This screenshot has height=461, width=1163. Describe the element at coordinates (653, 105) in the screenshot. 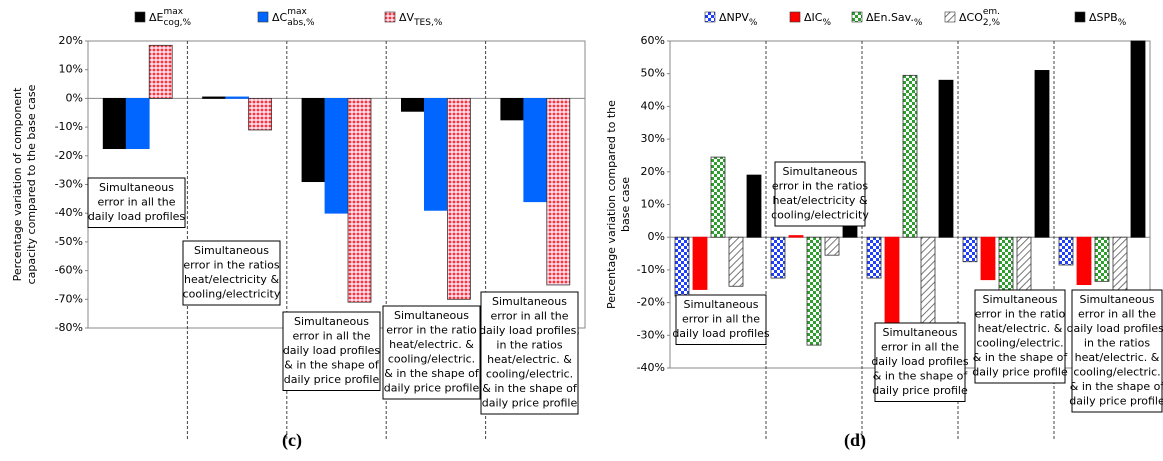

I see `y-tick-label: 40%` at that location.